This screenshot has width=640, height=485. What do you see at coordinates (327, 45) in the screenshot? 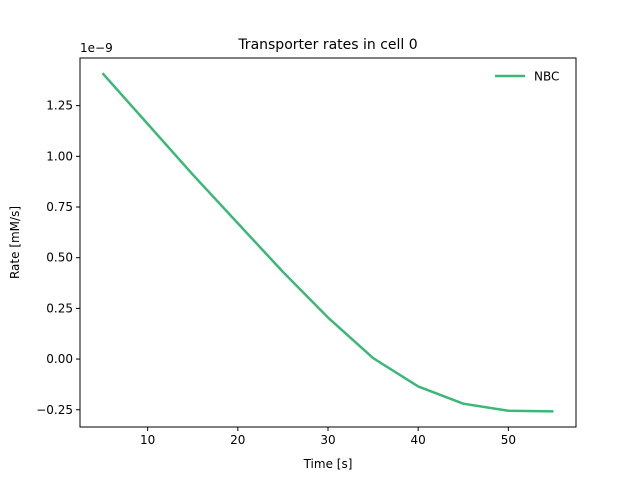
I see `chart-title: Transporter rates in cell 0` at bounding box center [327, 45].